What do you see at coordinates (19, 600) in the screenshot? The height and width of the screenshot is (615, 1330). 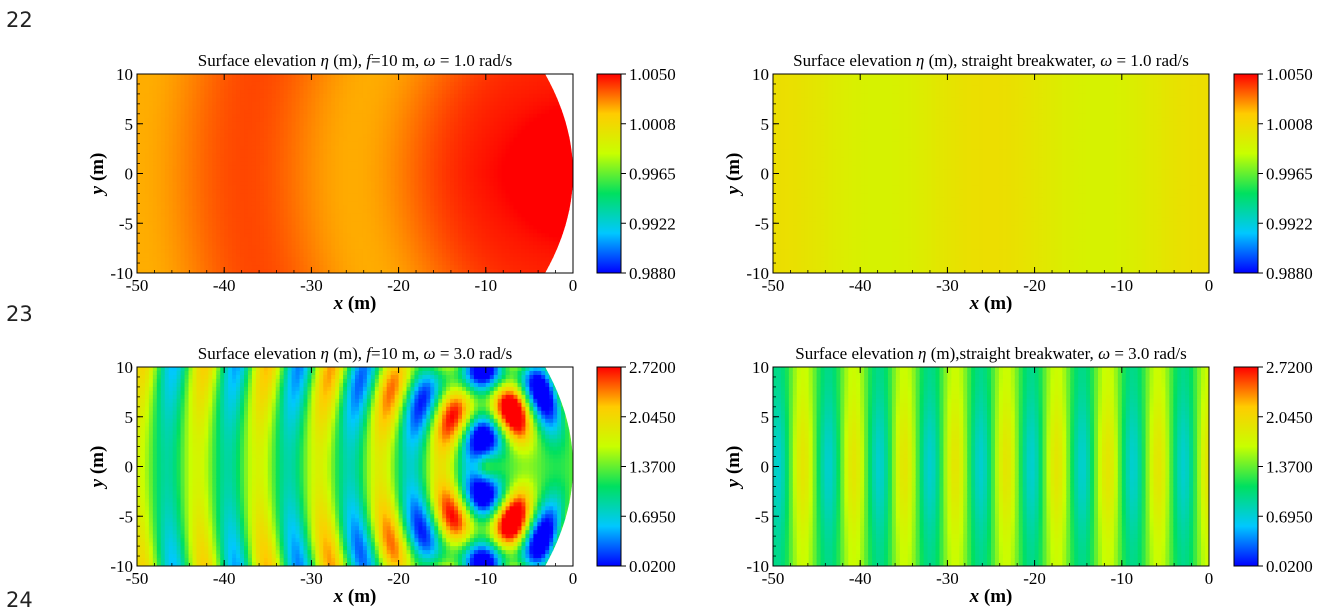 I see `line-number: 24` at bounding box center [19, 600].